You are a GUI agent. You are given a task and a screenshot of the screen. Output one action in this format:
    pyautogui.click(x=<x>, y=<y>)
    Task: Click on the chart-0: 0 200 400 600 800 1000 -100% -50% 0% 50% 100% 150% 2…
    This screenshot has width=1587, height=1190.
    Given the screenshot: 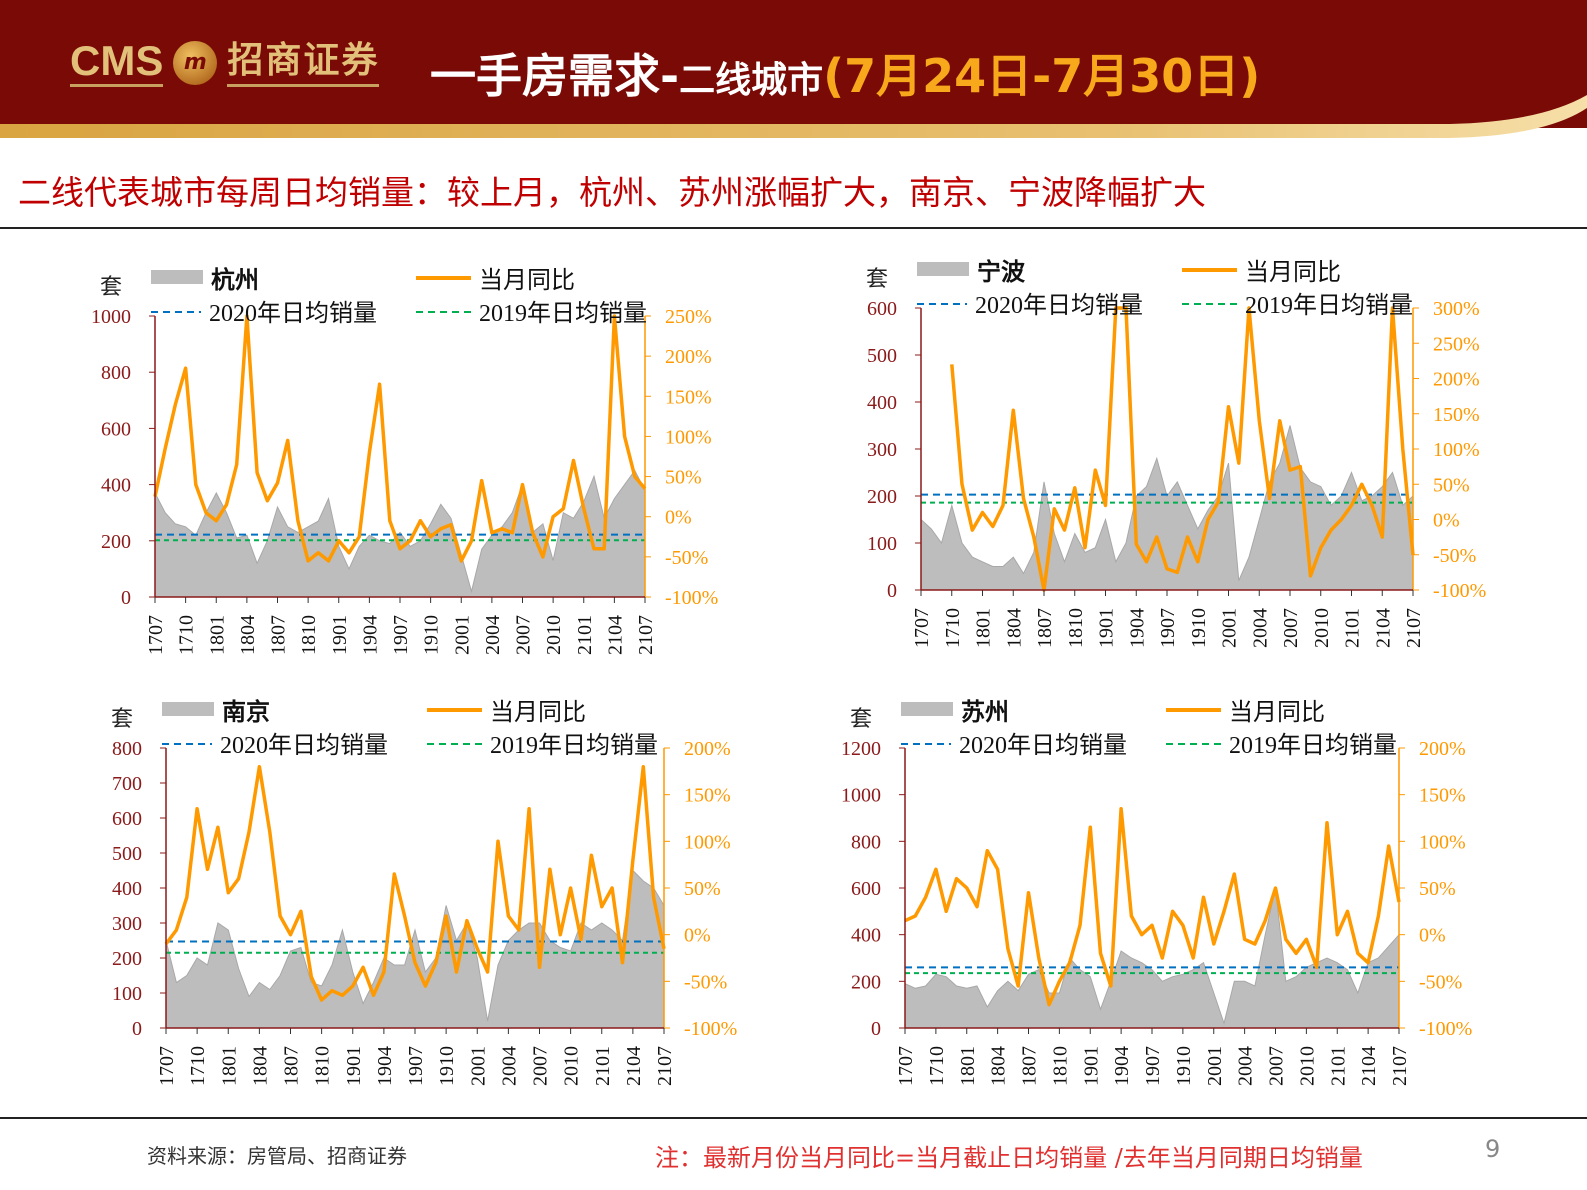 What is the action you would take?
    pyautogui.click(x=404, y=460)
    